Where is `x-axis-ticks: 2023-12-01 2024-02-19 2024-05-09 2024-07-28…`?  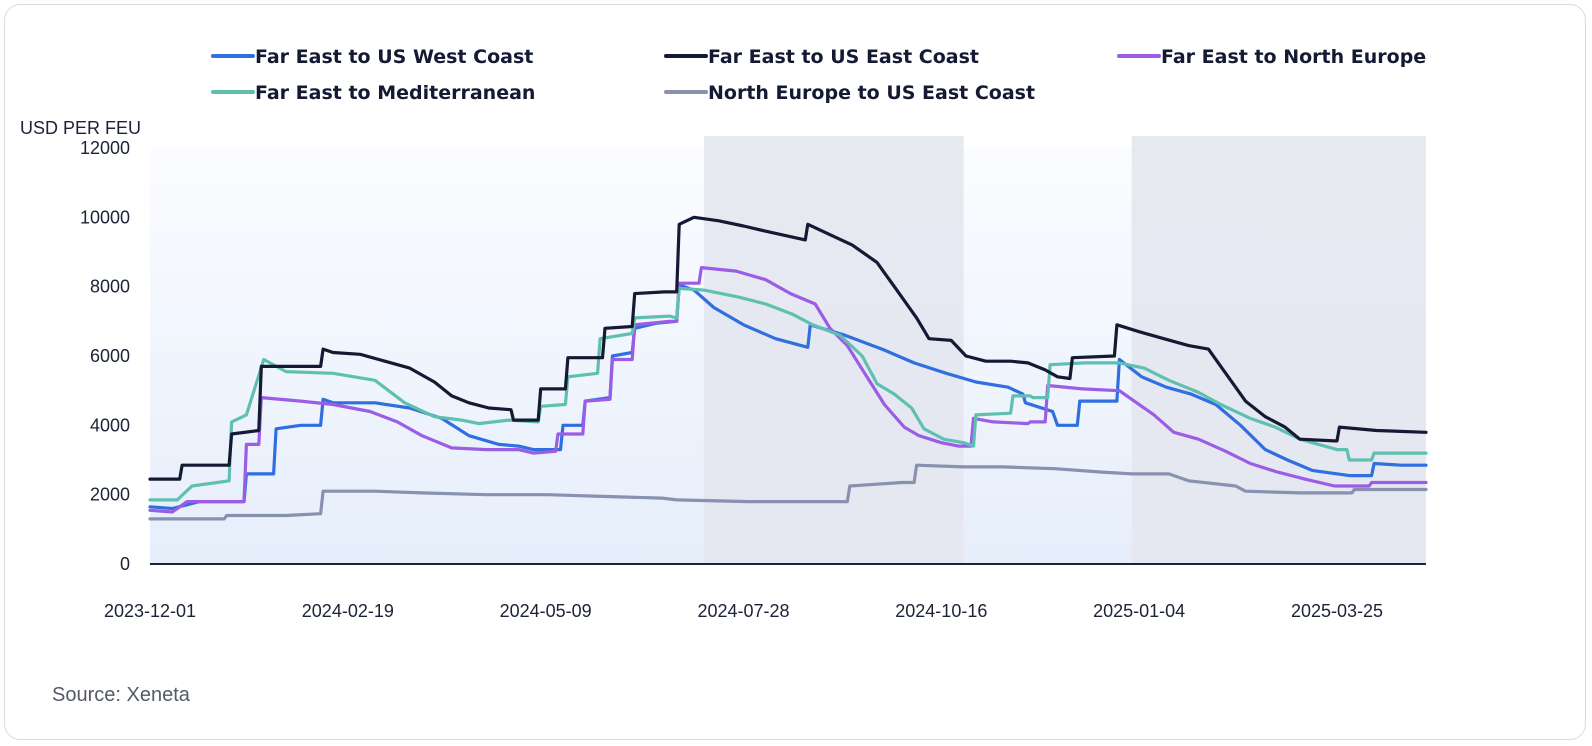 x-axis-ticks: 2023-12-01 2024-02-19 2024-05-09 2024-07-28… is located at coordinates (743, 611).